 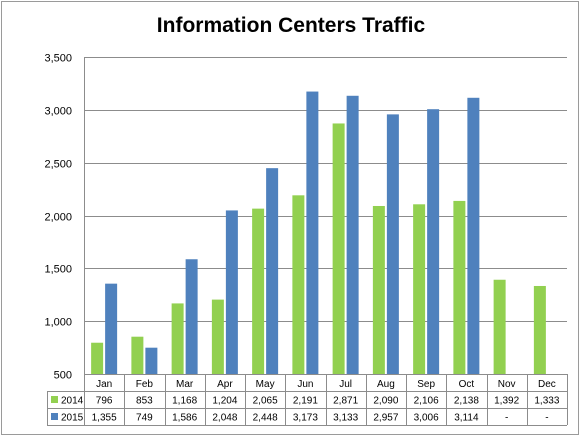 I want to click on legend-swatch-2015, so click(x=54, y=416).